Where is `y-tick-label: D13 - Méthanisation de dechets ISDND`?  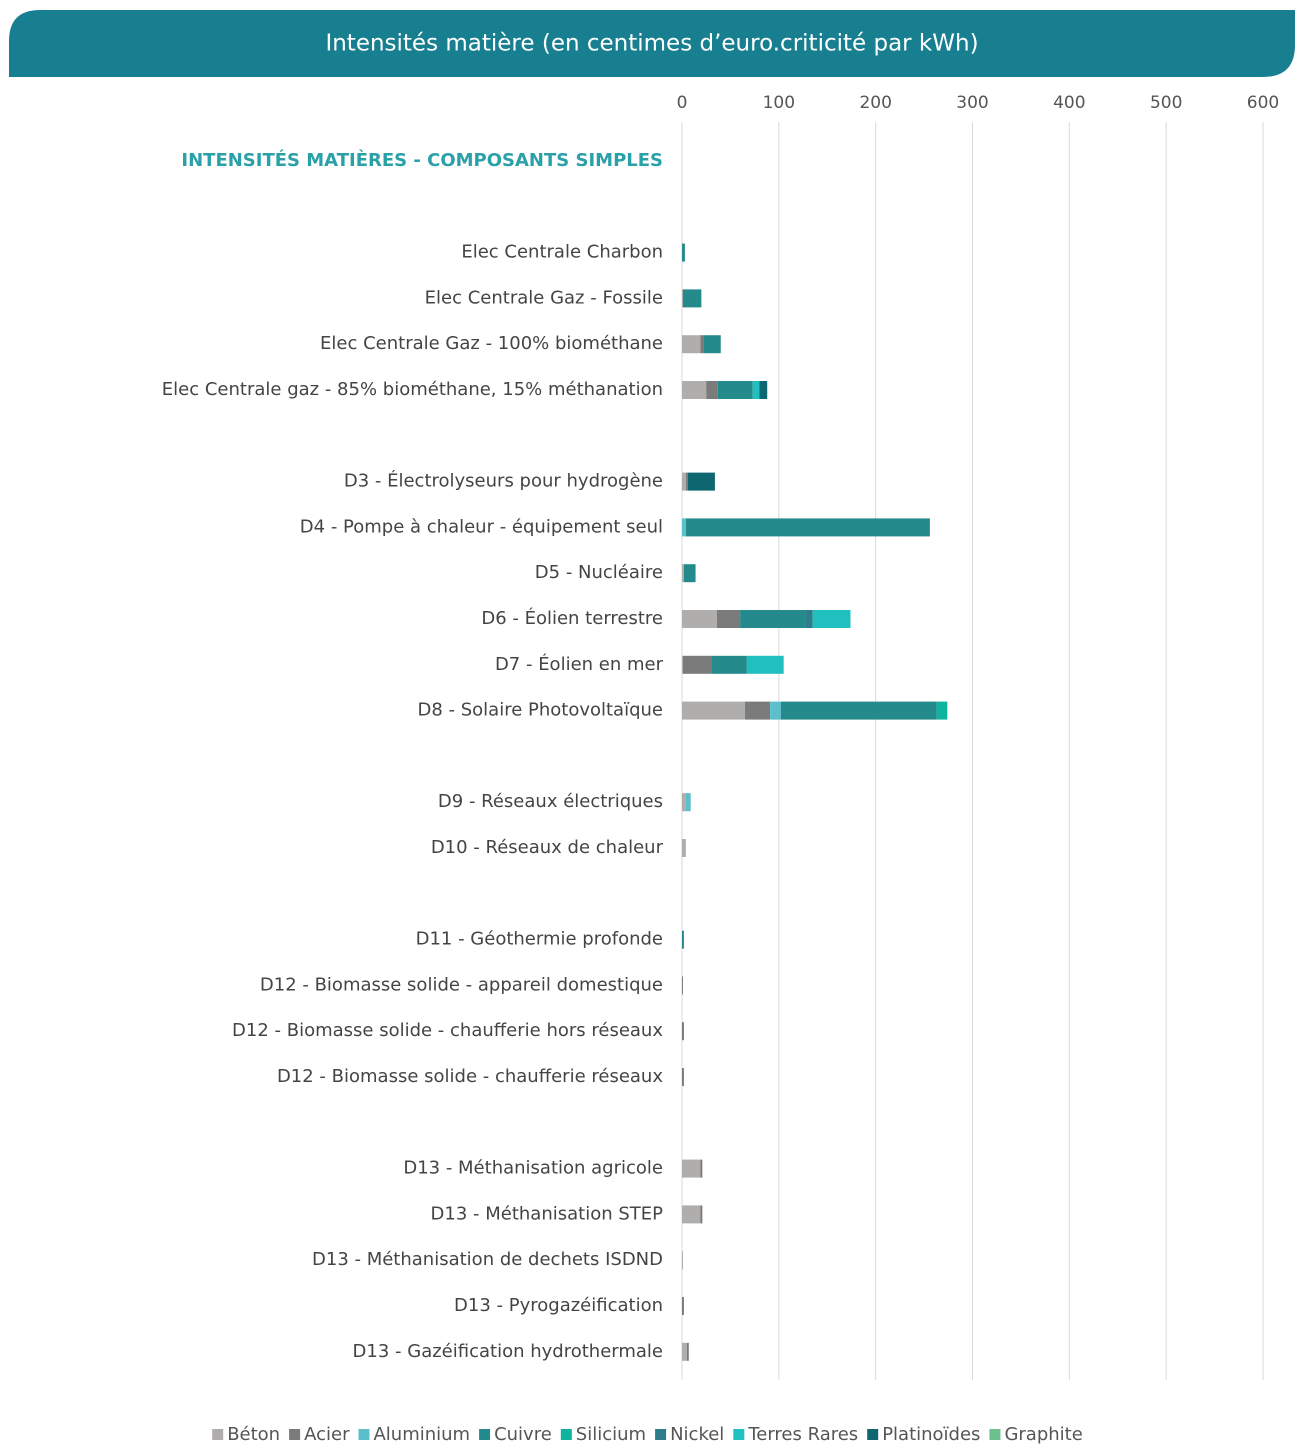
y-tick-label: D13 - Méthanisation de dechets ISDND is located at coordinates (487, 1259).